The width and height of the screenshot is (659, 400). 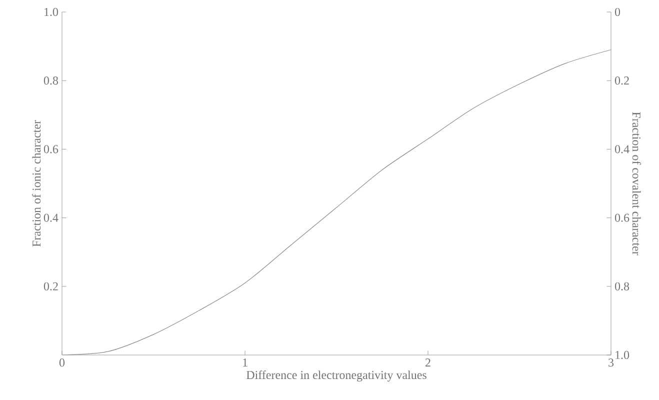 What do you see at coordinates (623, 355) in the screenshot?
I see `y2-tick-label: 1.0` at bounding box center [623, 355].